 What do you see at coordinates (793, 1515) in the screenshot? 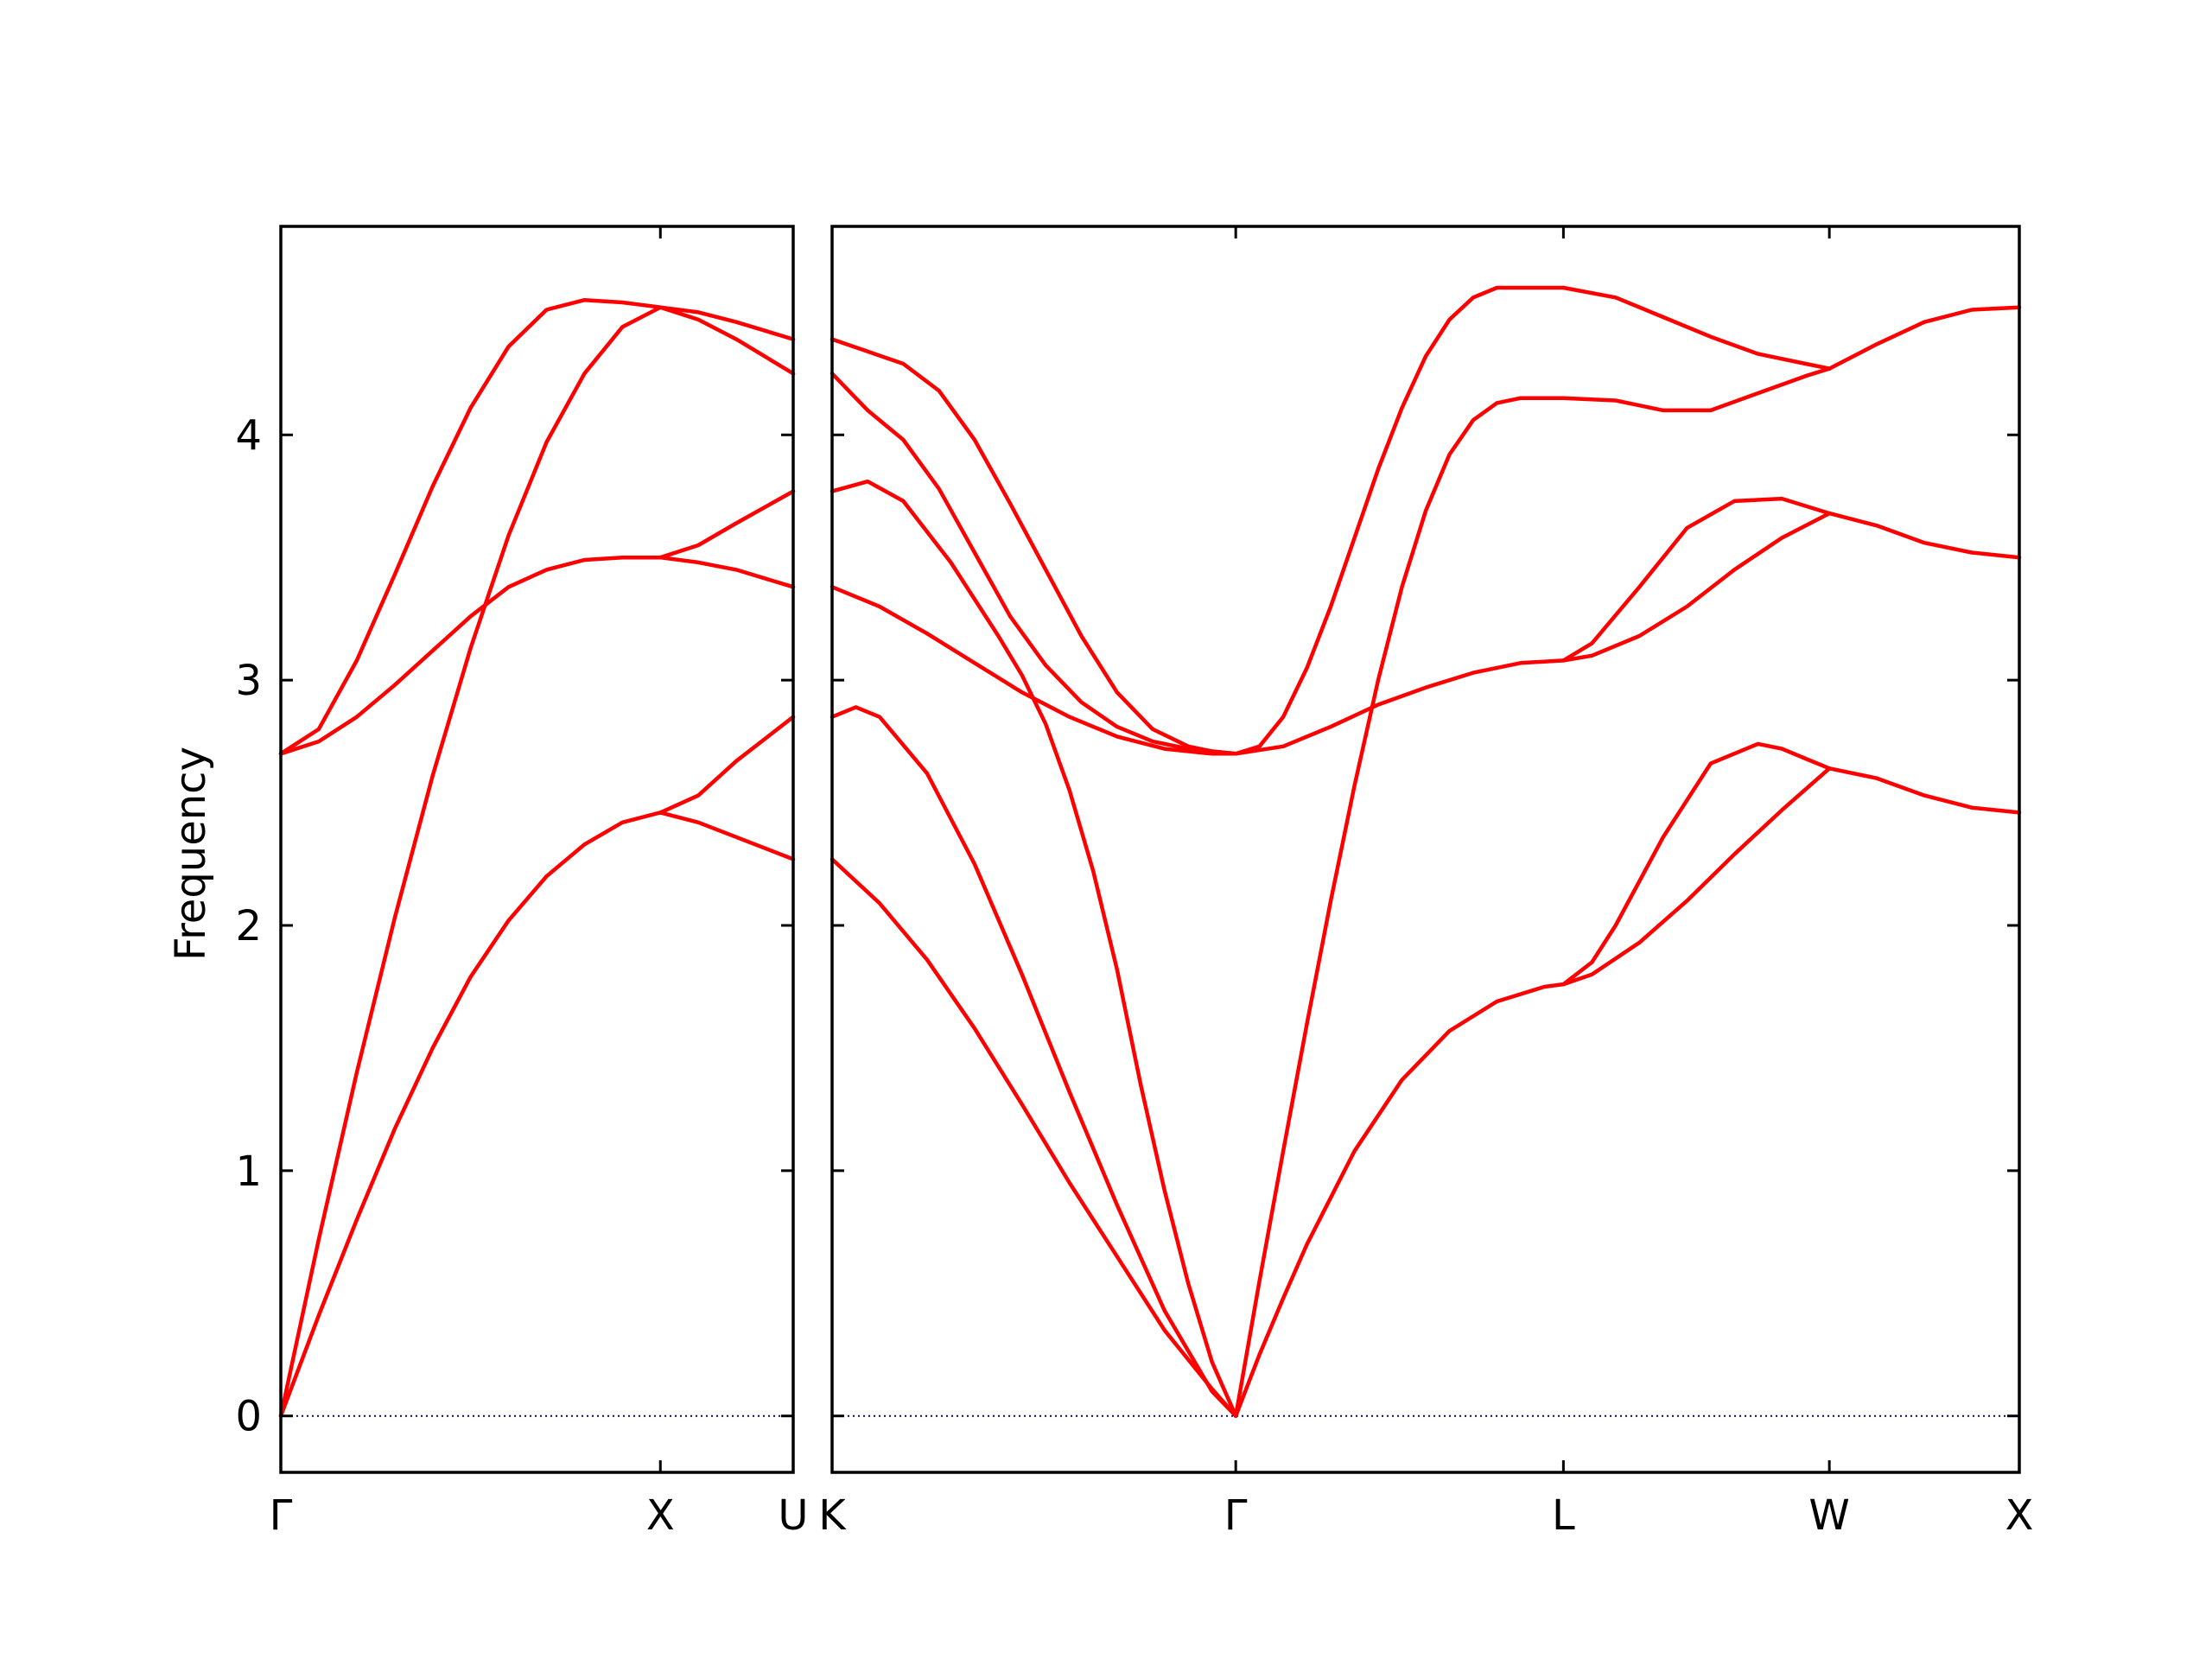
I see `kpoint-label: U` at bounding box center [793, 1515].